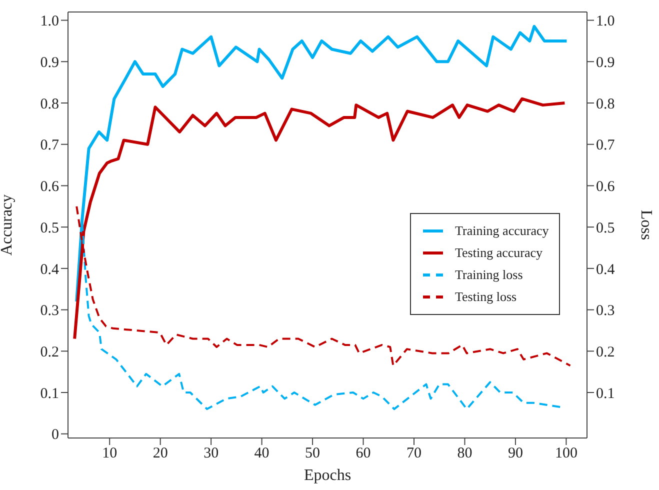 Image resolution: width=659 pixels, height=490 pixels. What do you see at coordinates (312, 454) in the screenshot?
I see `x-tick-label: 50` at bounding box center [312, 454].